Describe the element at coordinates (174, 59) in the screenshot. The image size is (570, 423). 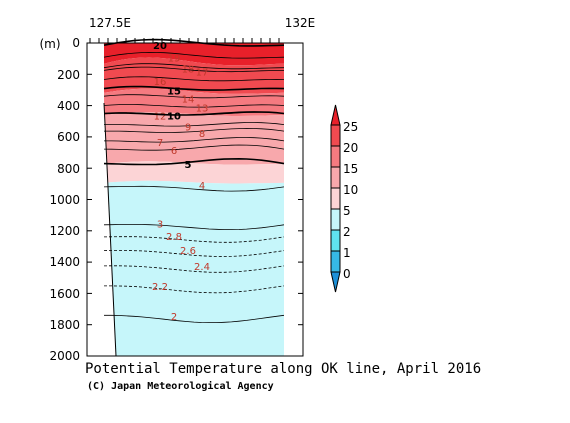
I see `contour-label: 19` at that location.